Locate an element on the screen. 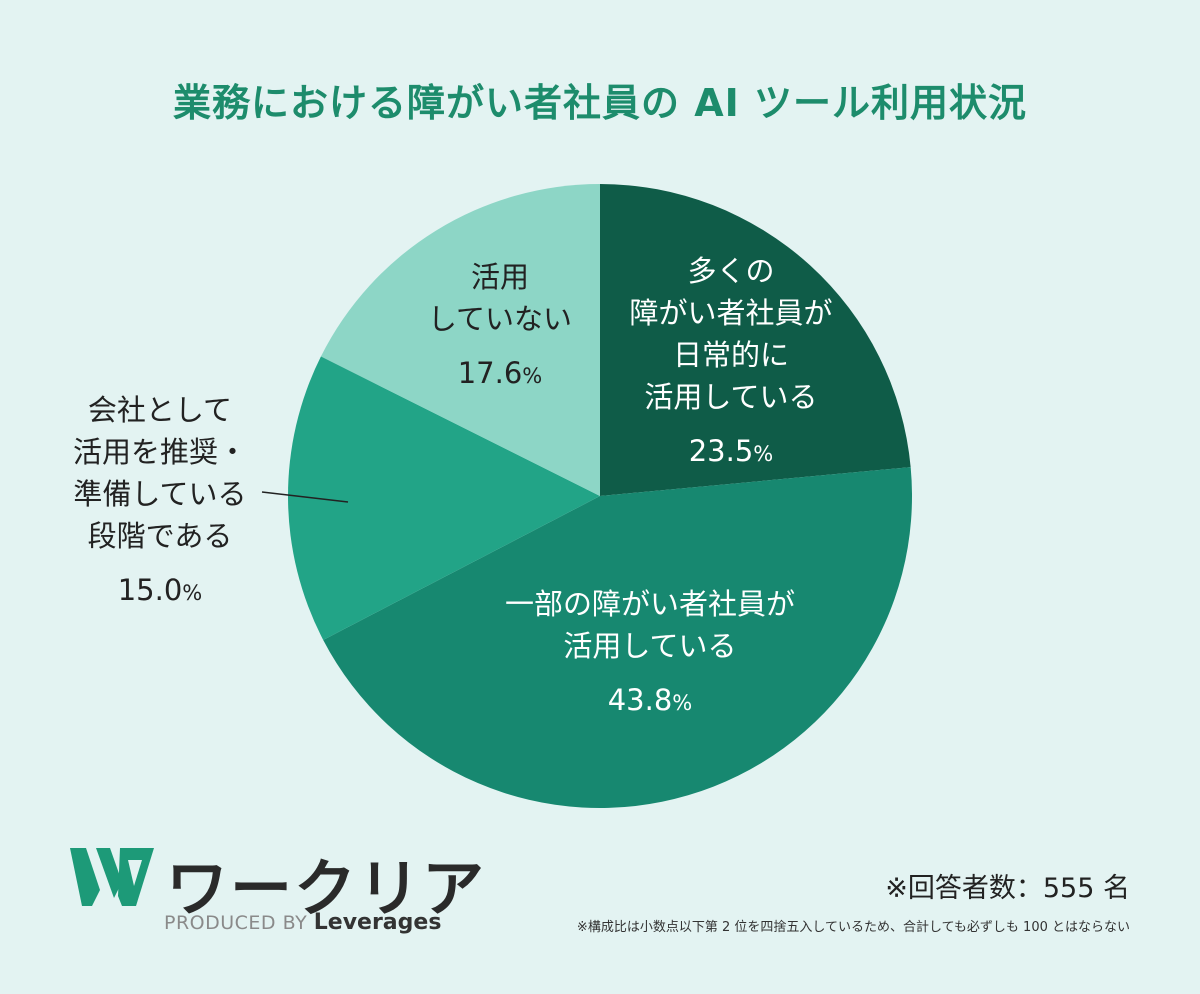 Image resolution: width=1200 pixels, height=994 pixels. workclear-logo: ワークリア PRODUCED BY Leverages is located at coordinates (275, 893).